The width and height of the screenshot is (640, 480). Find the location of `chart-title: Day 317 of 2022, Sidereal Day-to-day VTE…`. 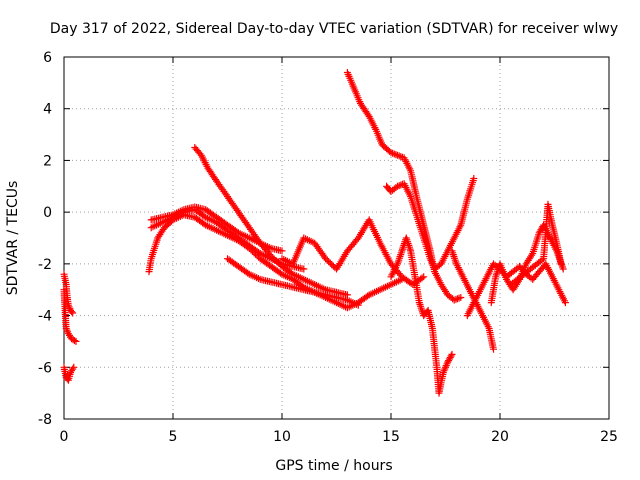

chart-title: Day 317 of 2022, Sidereal Day-to-day VTE… is located at coordinates (334, 29).